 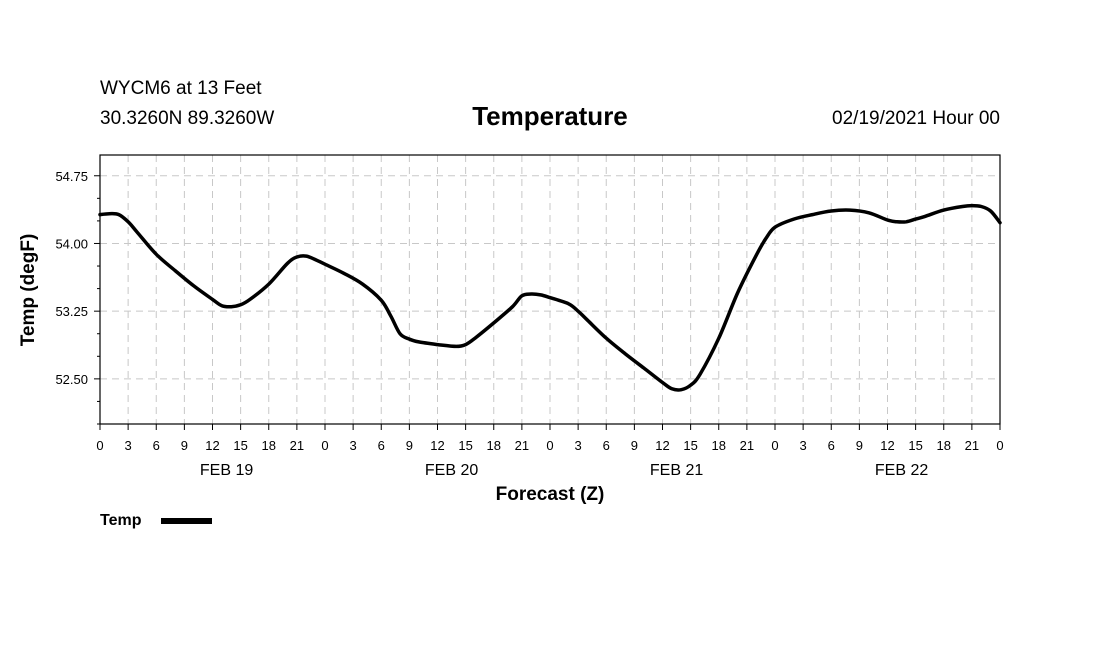 What do you see at coordinates (916, 118) in the screenshot?
I see `issued-time: 02/19/2021 Hour 00` at bounding box center [916, 118].